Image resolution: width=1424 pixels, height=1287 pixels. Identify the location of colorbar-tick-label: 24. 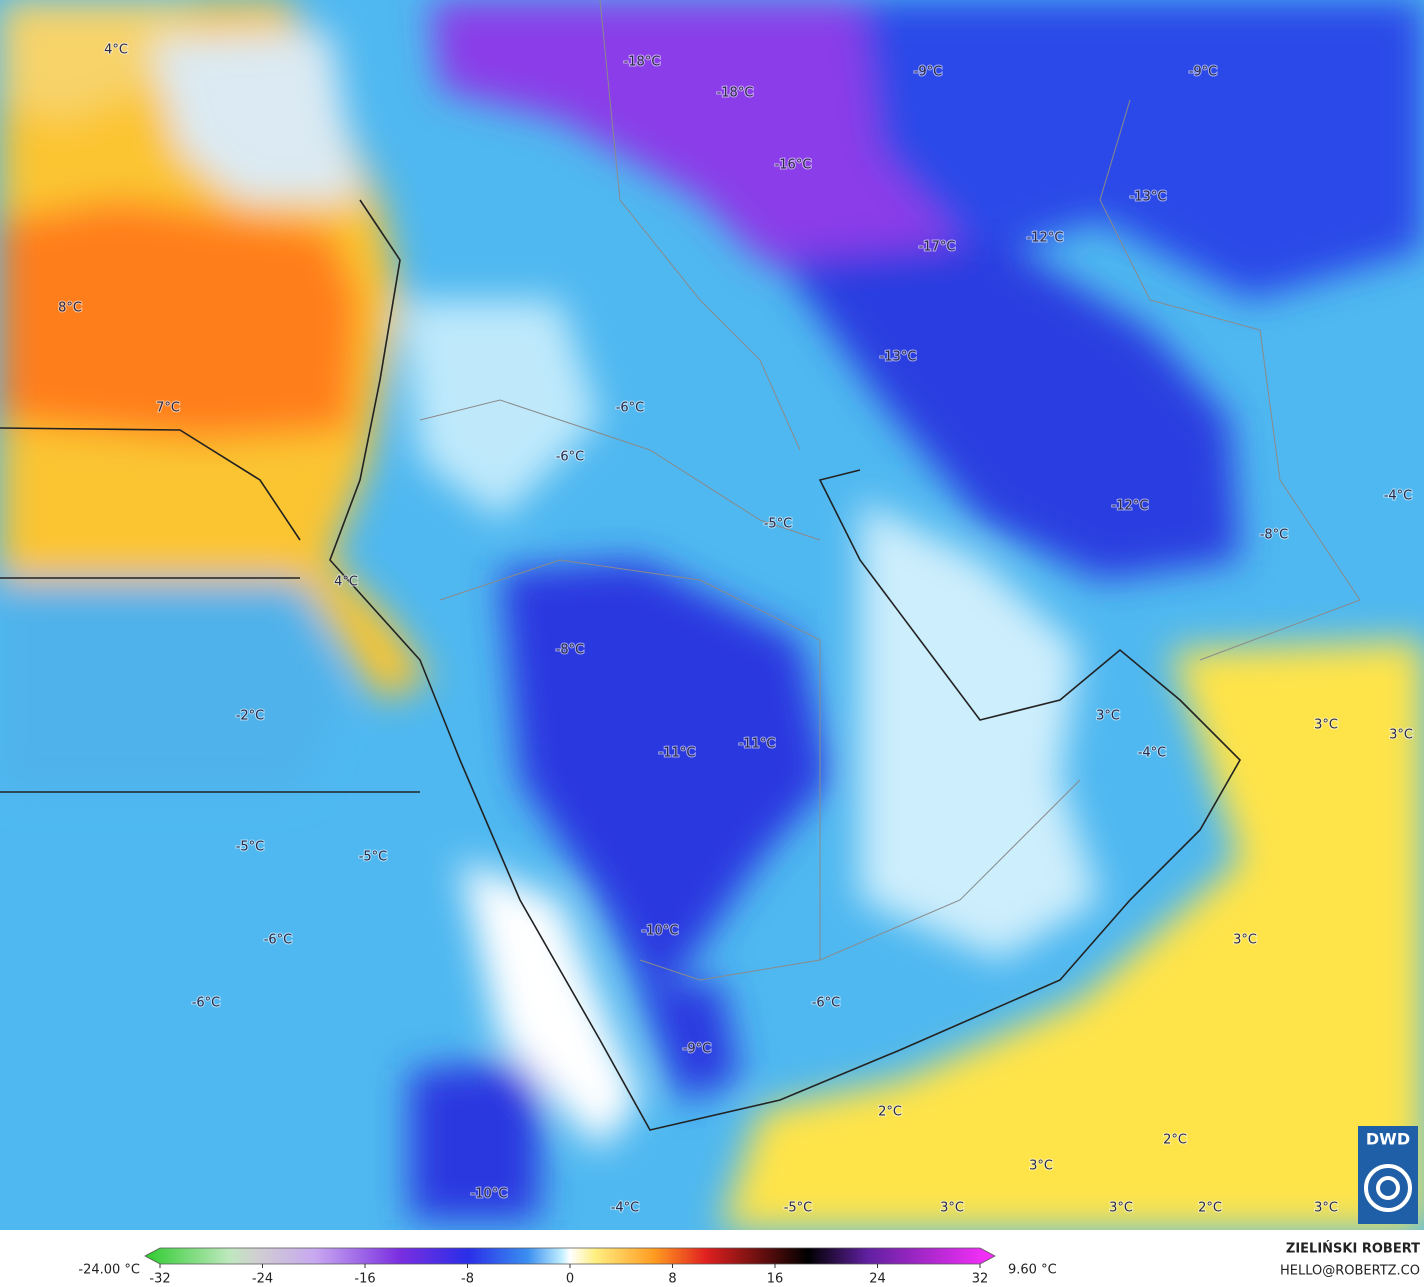
(877, 1279).